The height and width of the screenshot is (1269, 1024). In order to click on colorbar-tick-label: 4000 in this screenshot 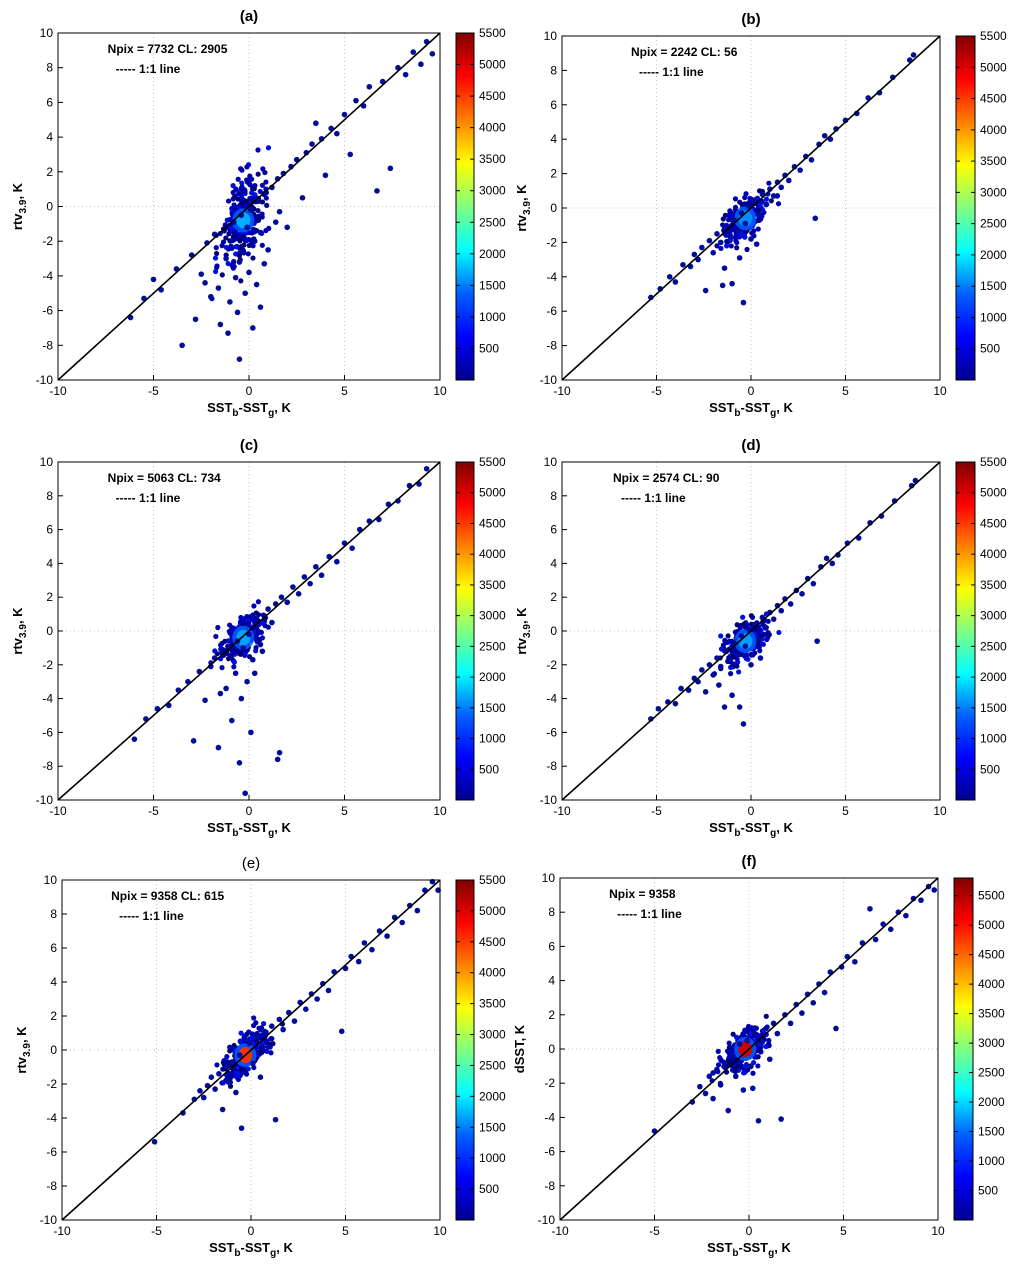, I will do `click(991, 984)`.